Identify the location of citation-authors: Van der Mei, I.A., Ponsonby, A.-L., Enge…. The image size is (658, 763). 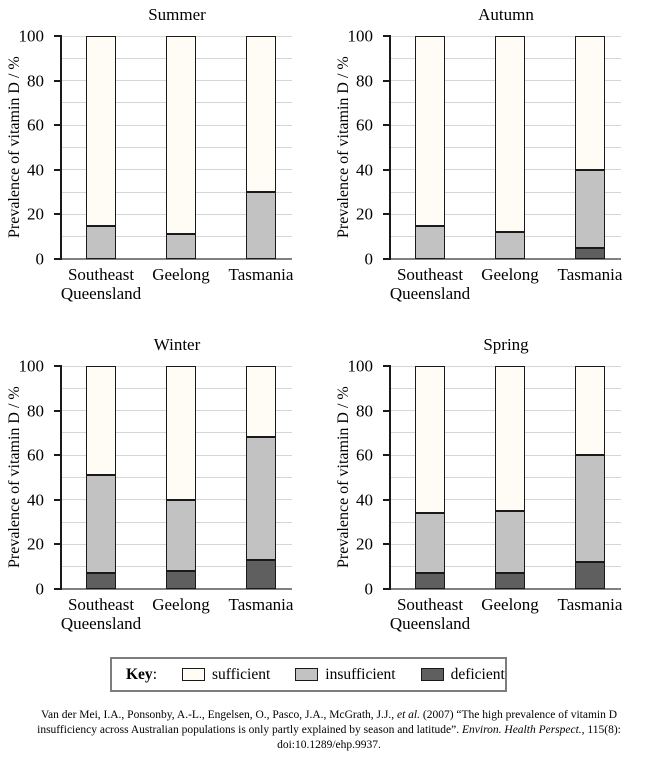
(218, 715).